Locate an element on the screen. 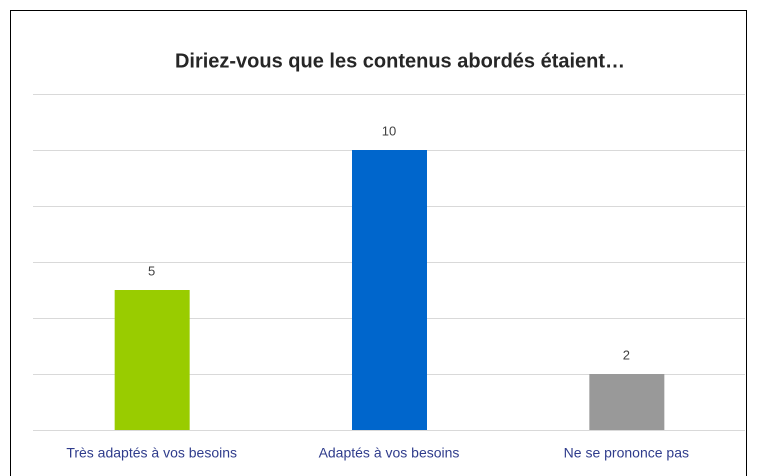 The width and height of the screenshot is (757, 476). data-label: 10 is located at coordinates (389, 130).